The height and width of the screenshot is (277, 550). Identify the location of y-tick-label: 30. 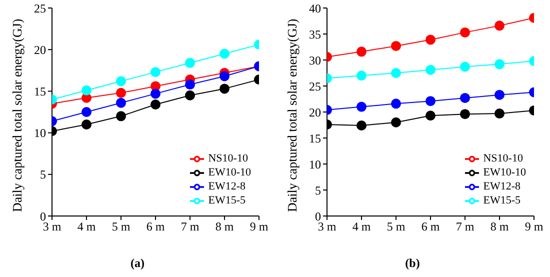
(315, 60).